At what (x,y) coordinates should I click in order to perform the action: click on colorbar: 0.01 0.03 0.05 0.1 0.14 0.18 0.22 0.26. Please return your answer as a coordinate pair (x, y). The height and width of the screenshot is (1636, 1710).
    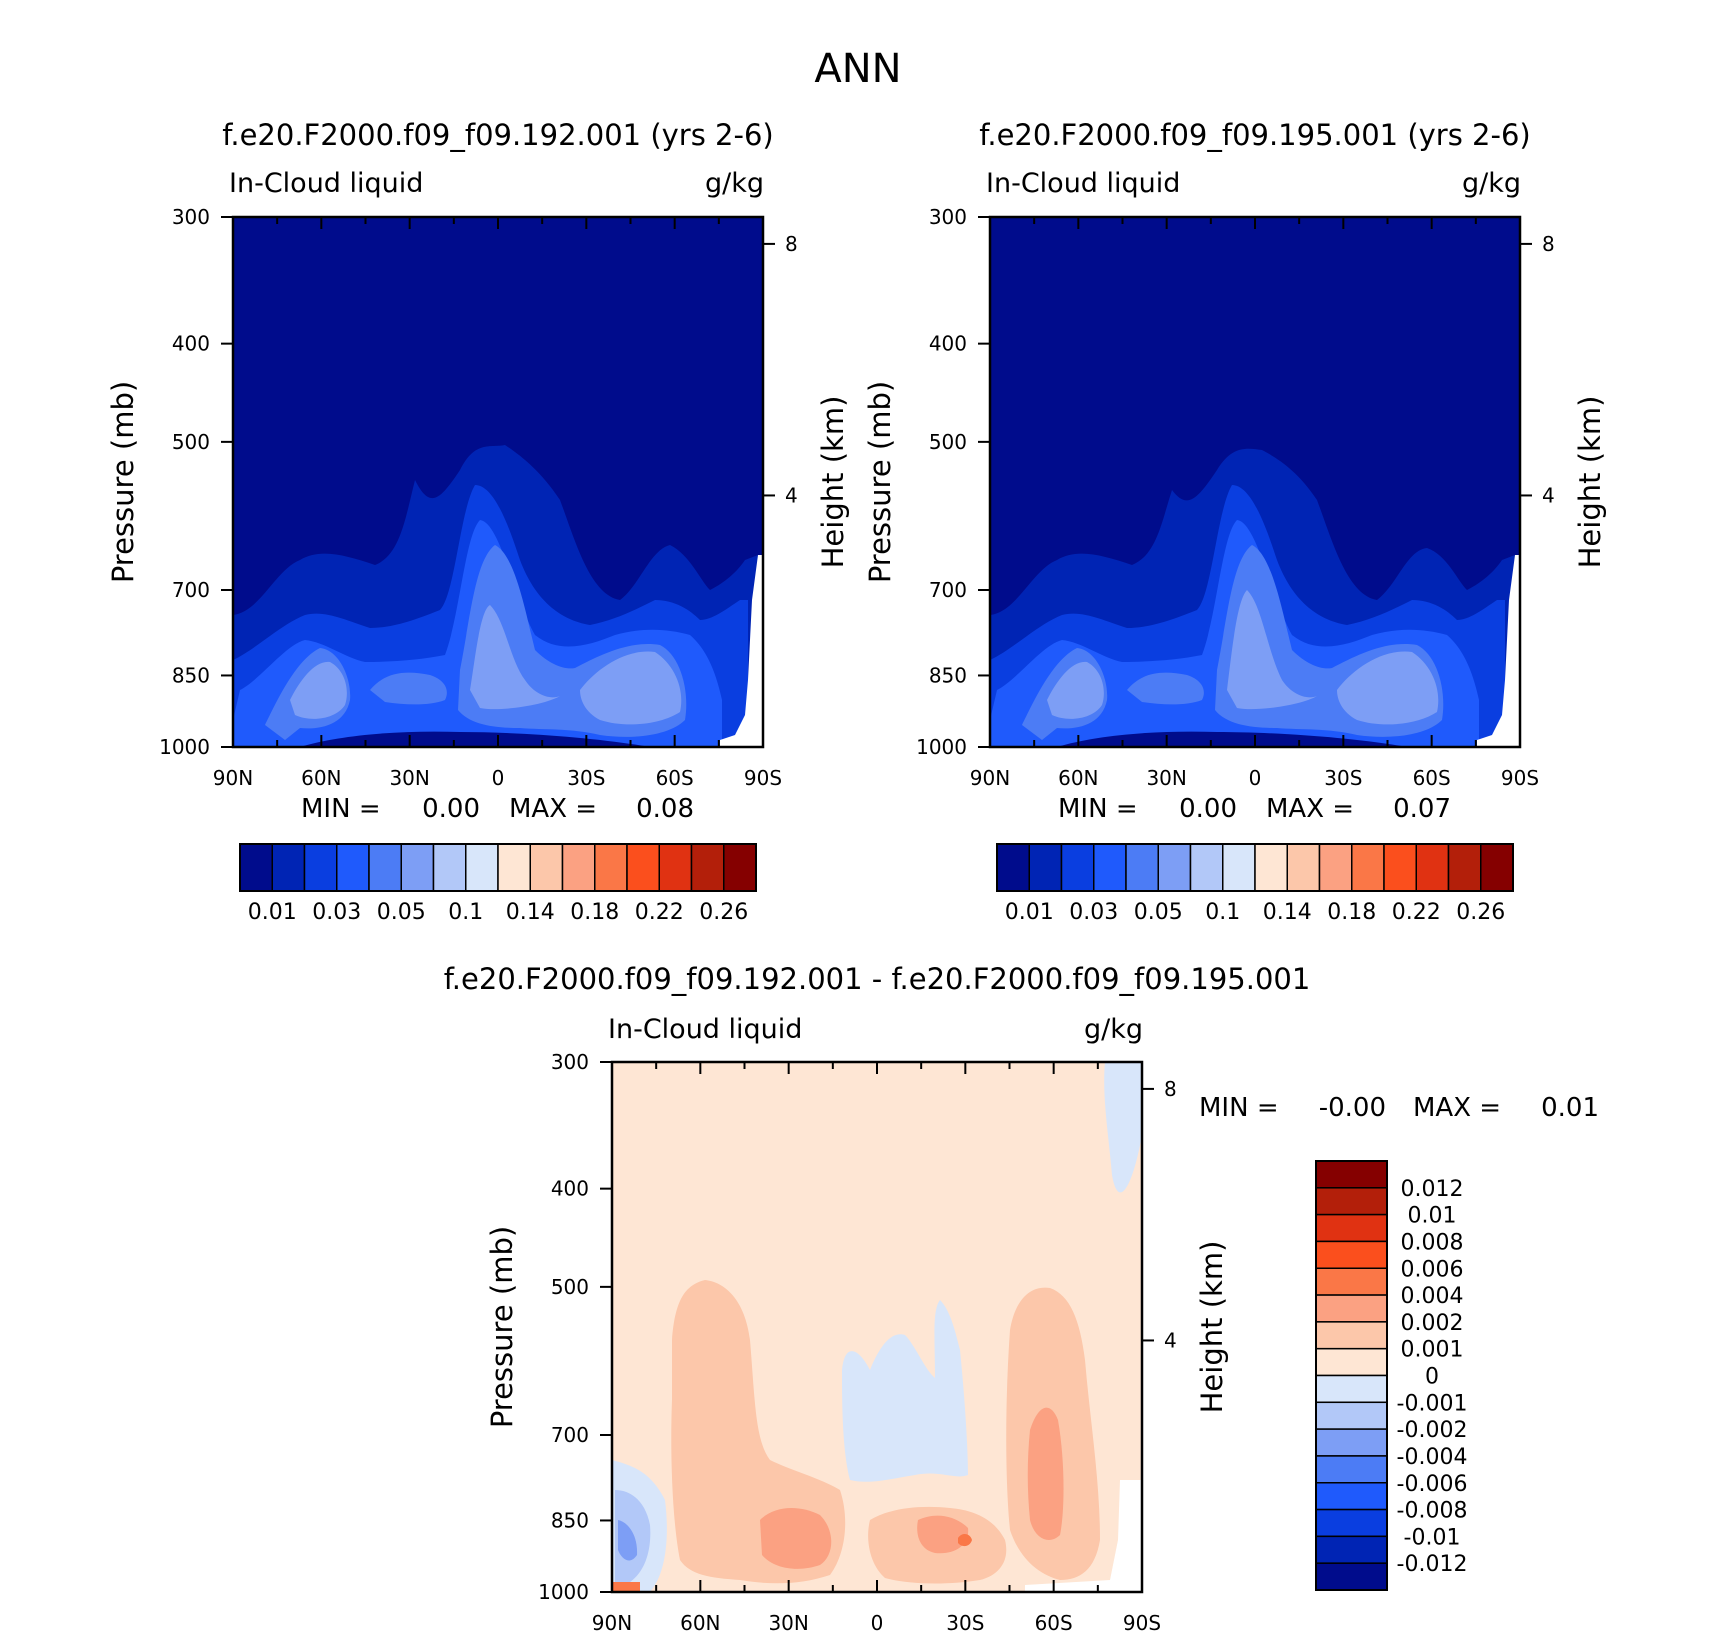
    Looking at the image, I should click on (1255, 884).